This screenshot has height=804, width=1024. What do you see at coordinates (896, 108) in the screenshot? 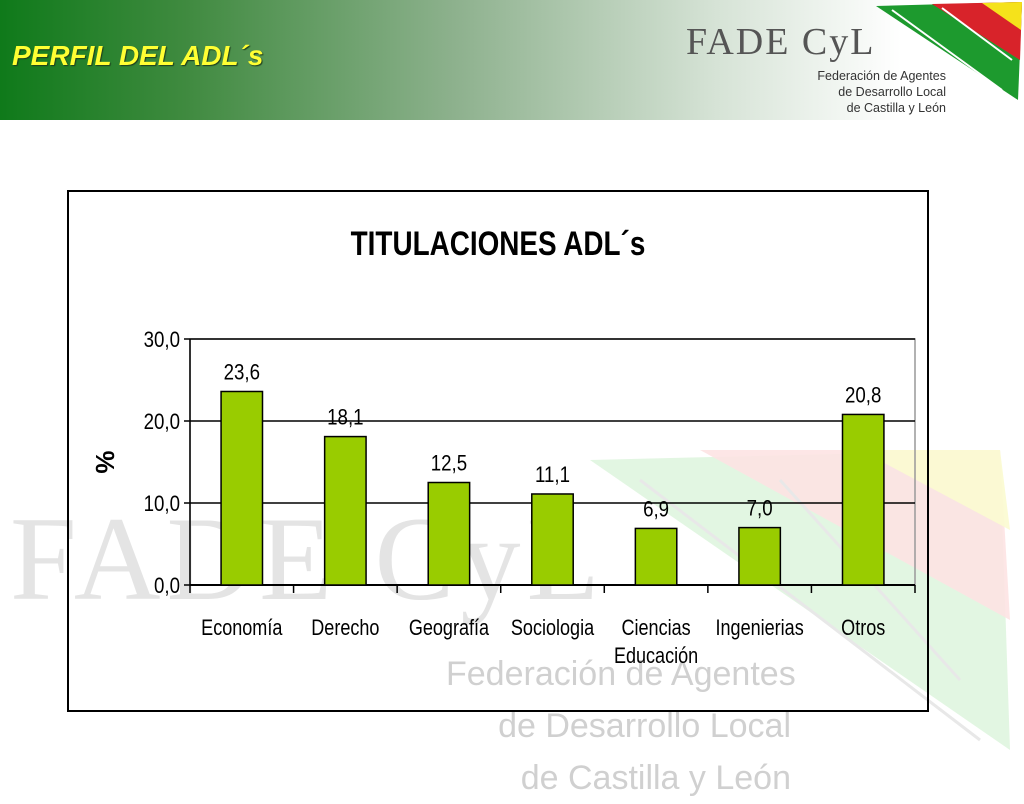
I see `logo-sub-line: de Castilla y León` at bounding box center [896, 108].